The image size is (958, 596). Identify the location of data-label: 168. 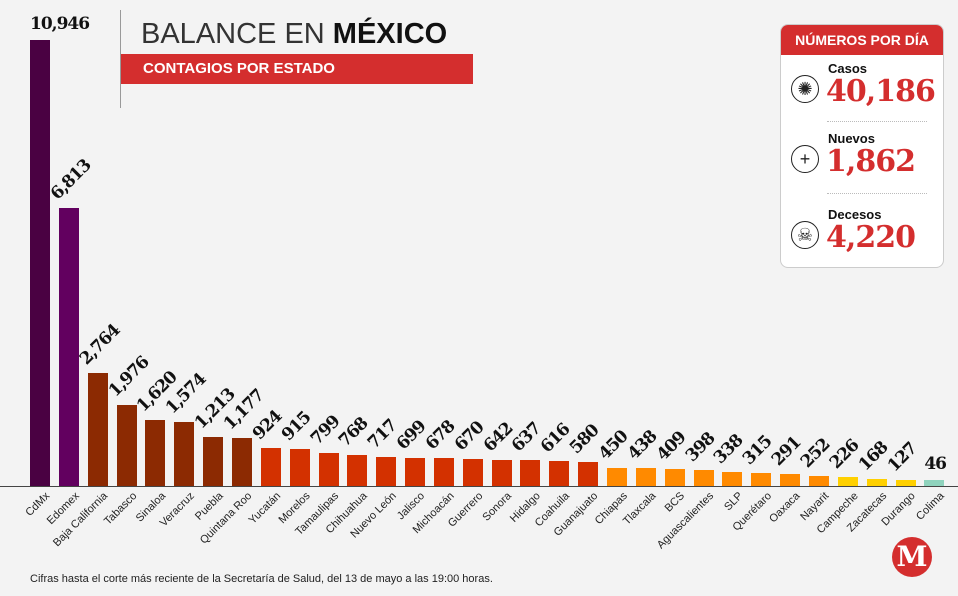
(873, 457).